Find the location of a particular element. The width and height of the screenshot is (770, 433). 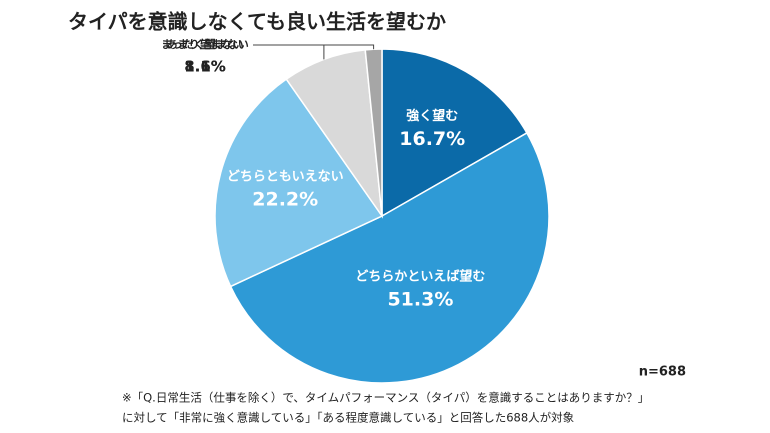

slice-value: 8.1% is located at coordinates (205, 67).